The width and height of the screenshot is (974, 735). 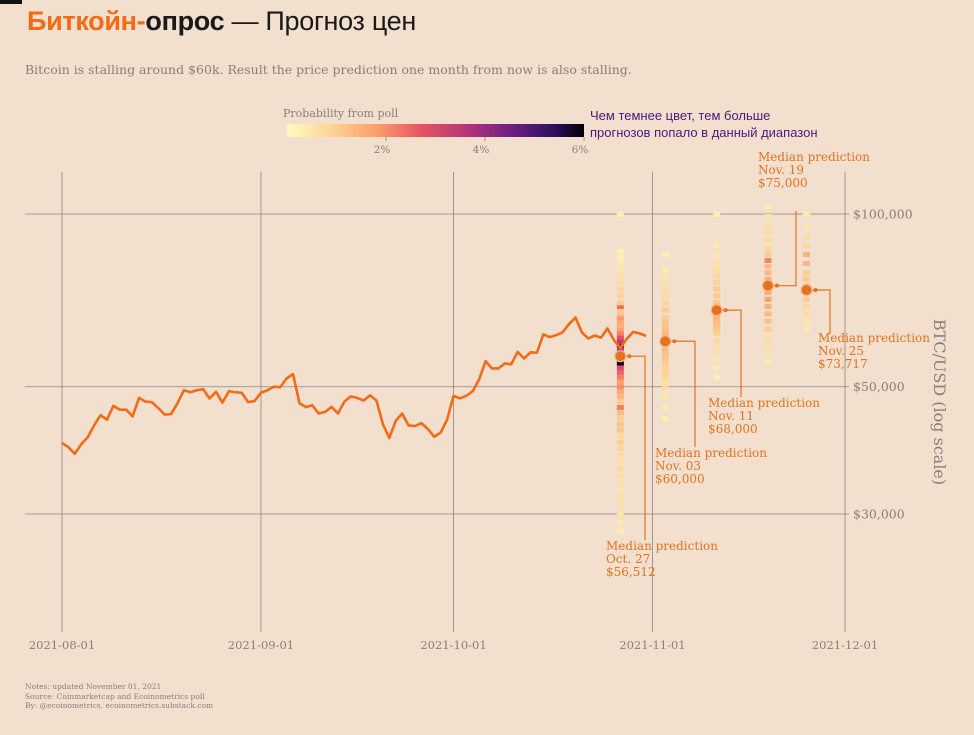 What do you see at coordinates (879, 514) in the screenshot?
I see `y-tick-label: $30,000` at bounding box center [879, 514].